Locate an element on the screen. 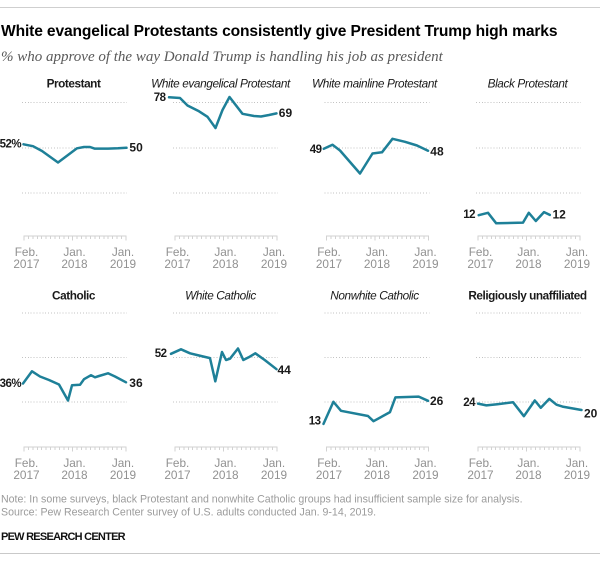 The height and width of the screenshot is (565, 600). svg-text: 36% is located at coordinates (10, 384).